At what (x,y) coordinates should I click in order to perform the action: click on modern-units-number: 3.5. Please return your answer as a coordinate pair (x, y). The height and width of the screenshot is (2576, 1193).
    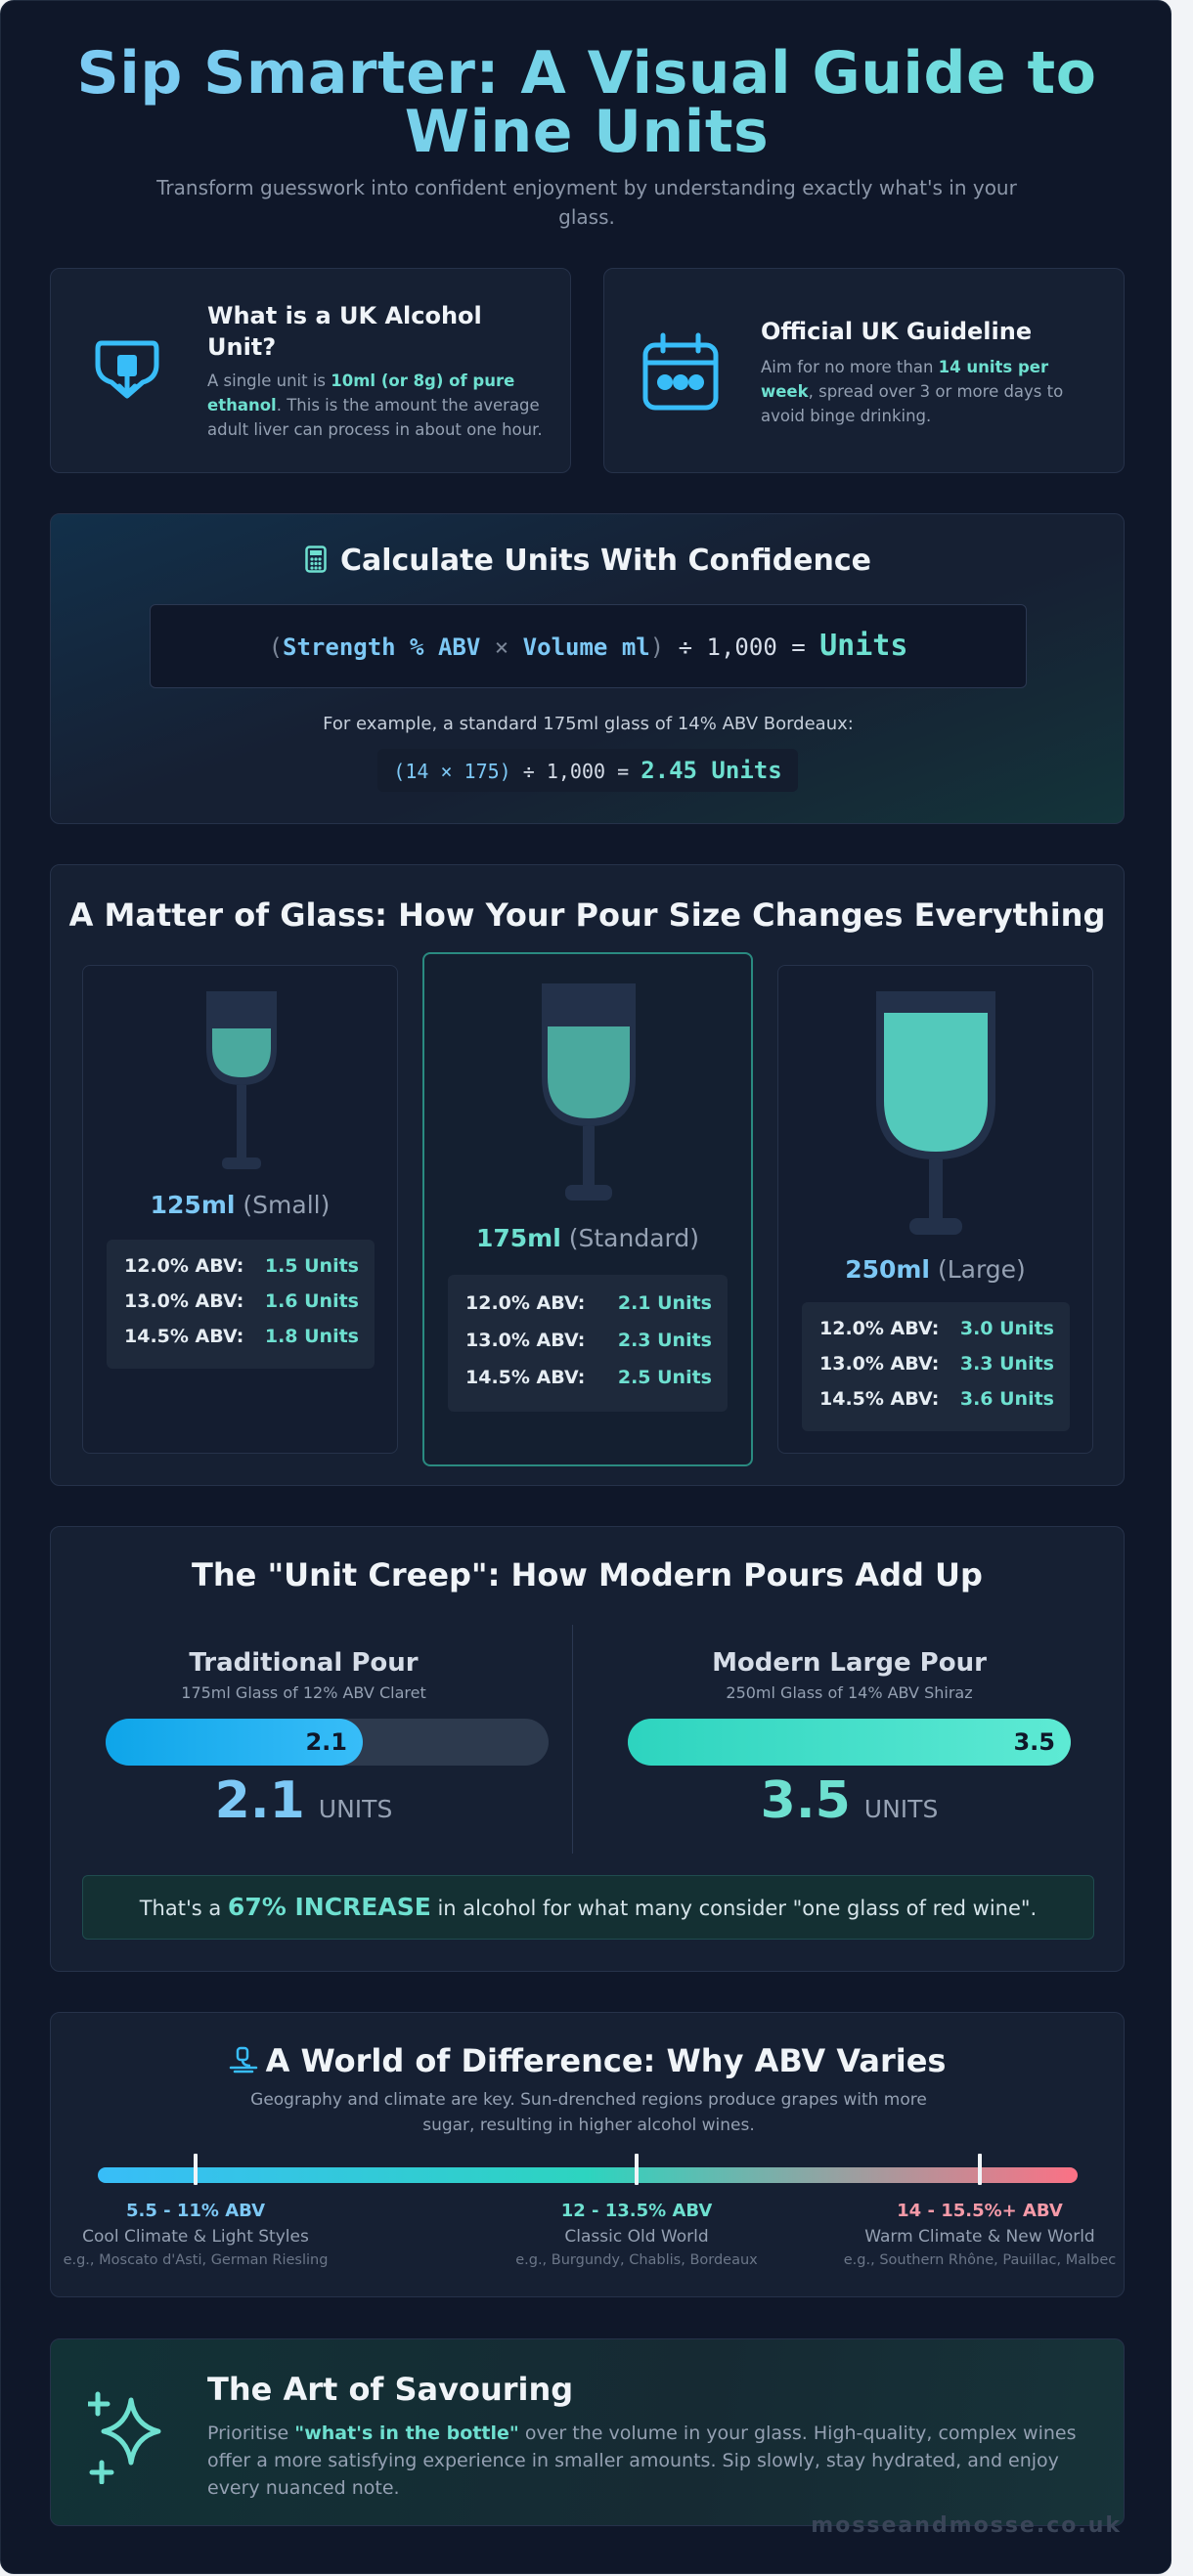
    Looking at the image, I should click on (806, 1800).